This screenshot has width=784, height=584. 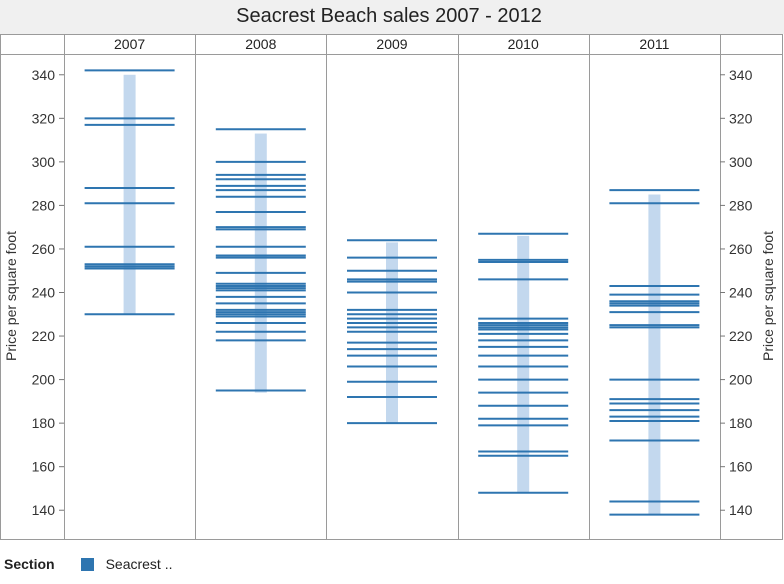 I want to click on y-tick-label-left: 320, so click(x=44, y=118).